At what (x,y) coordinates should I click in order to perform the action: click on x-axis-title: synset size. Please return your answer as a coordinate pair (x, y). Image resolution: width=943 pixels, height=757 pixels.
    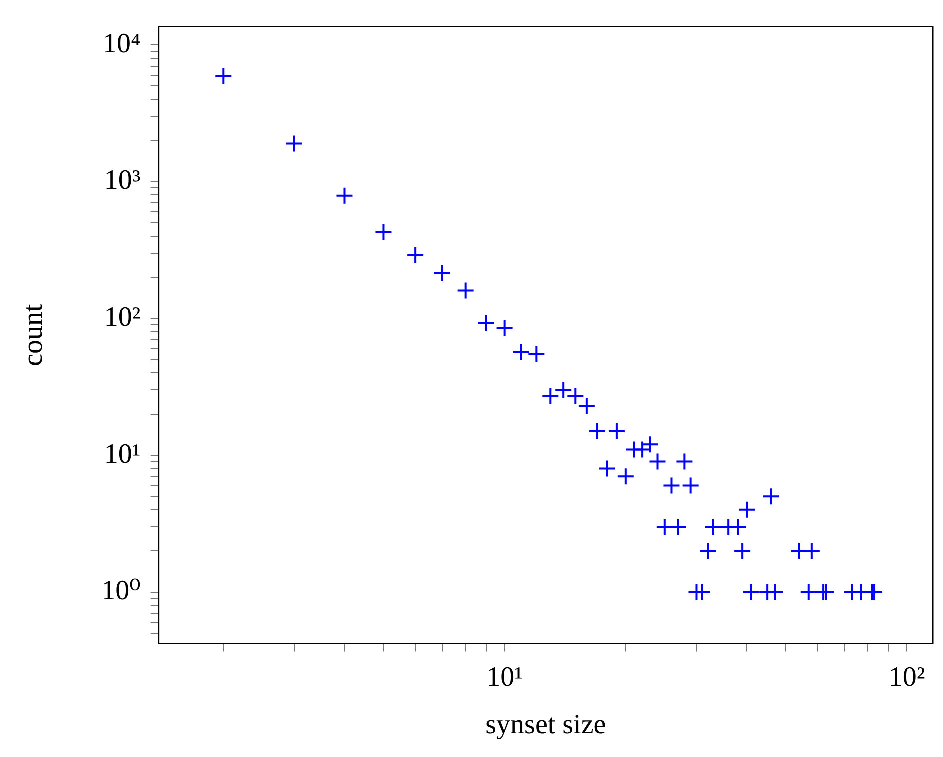
    Looking at the image, I should click on (546, 725).